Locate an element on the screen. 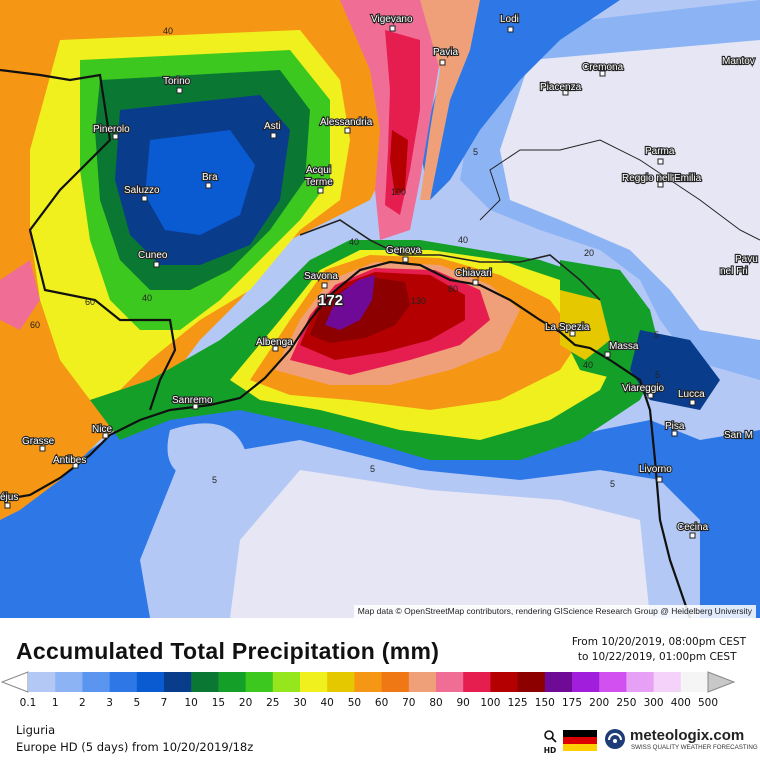 Image resolution: width=760 pixels, height=760 pixels. svg-text: Mantov is located at coordinates (738, 61).